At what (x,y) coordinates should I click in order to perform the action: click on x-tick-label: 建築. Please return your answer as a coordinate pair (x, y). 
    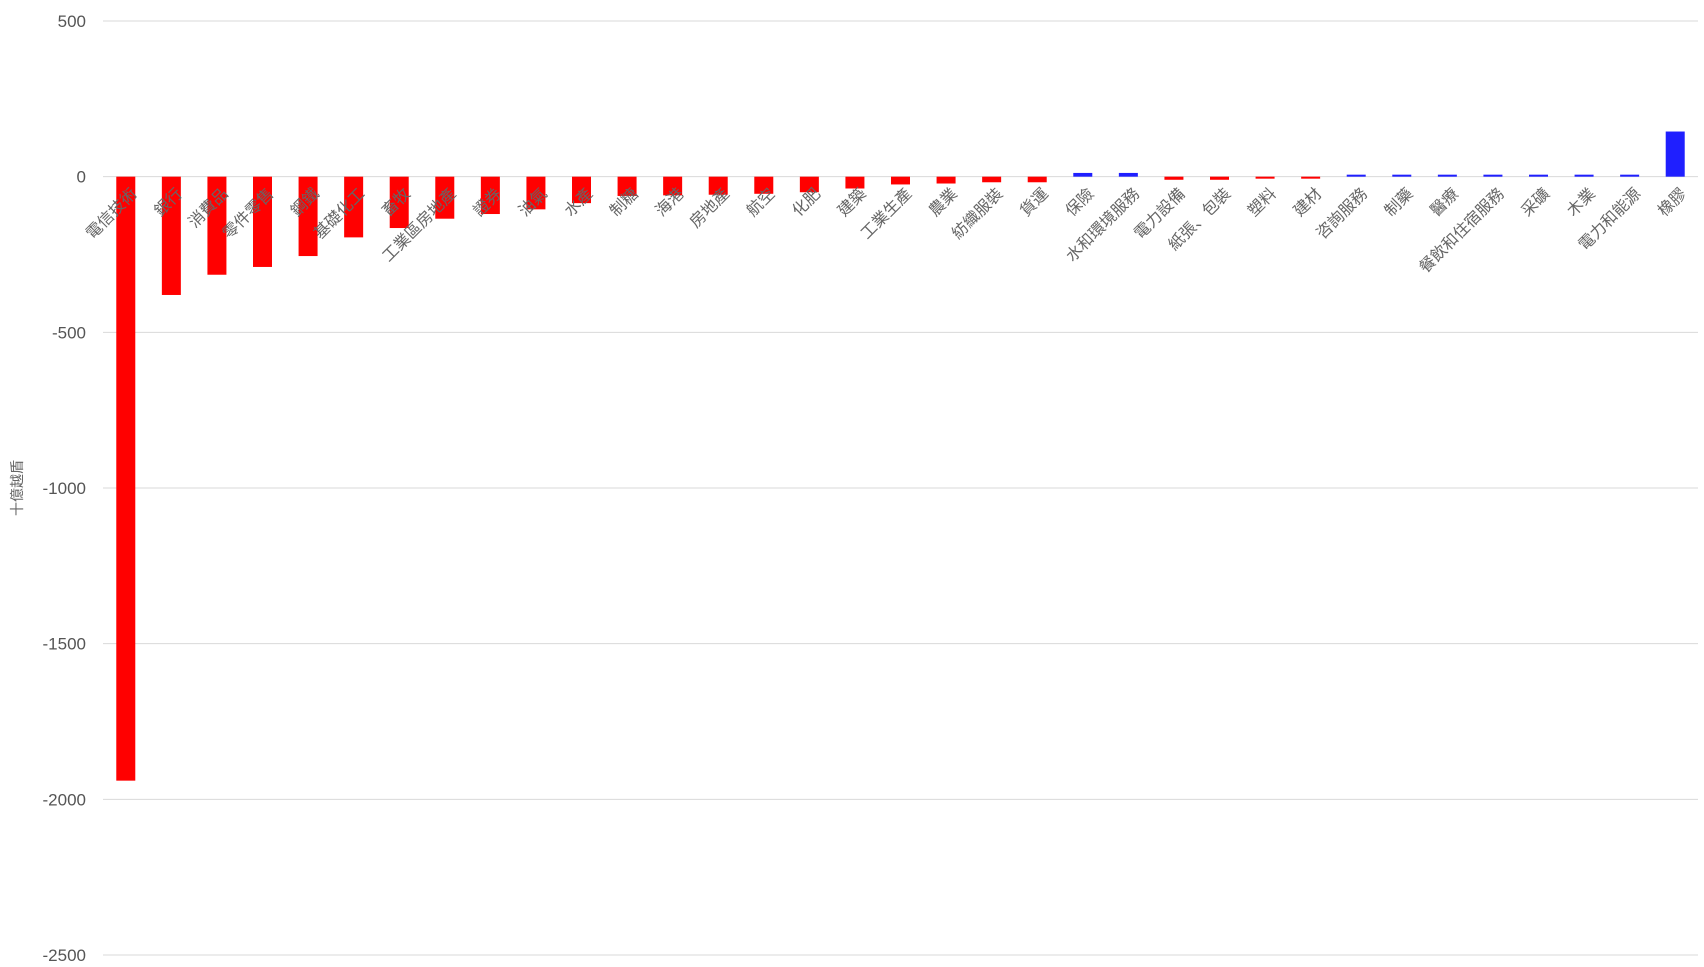
    Looking at the image, I should click on (852, 202).